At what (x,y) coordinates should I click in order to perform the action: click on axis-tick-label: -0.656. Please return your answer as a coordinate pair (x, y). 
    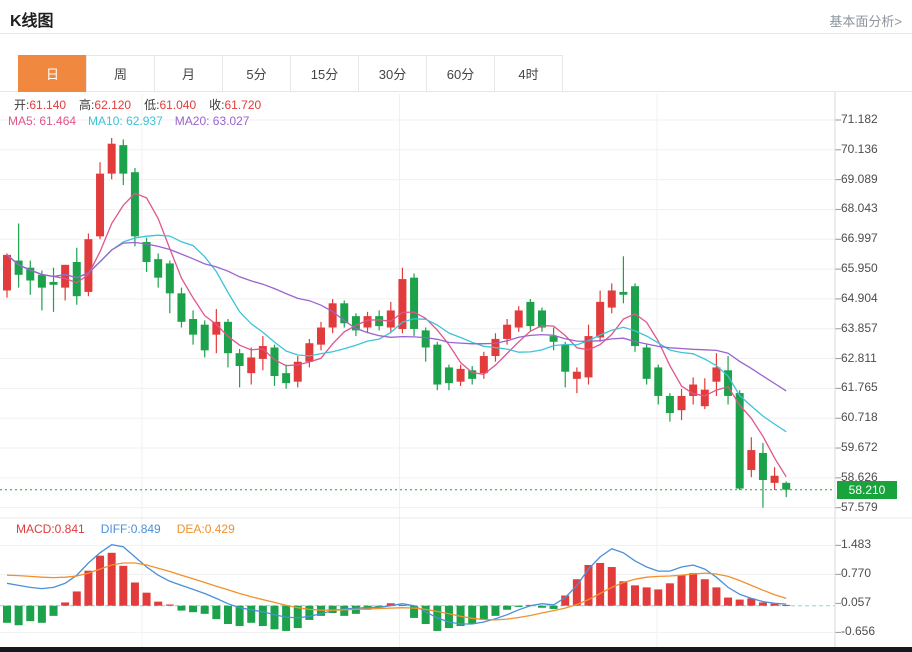
    Looking at the image, I should click on (858, 631).